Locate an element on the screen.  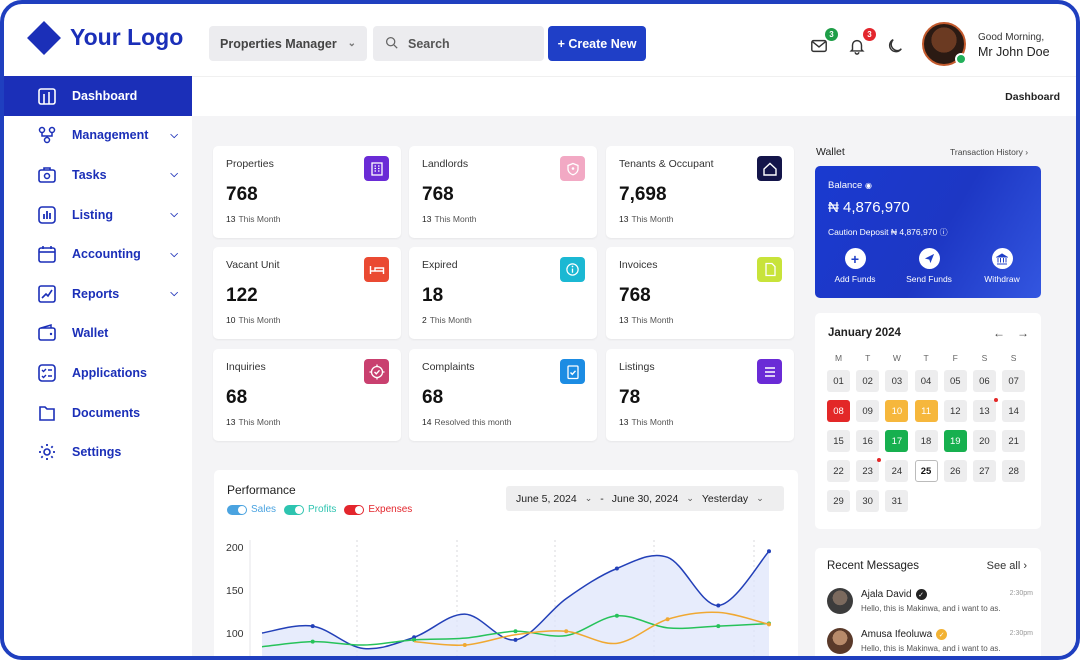
calendar-day: 18 is located at coordinates (926, 441).